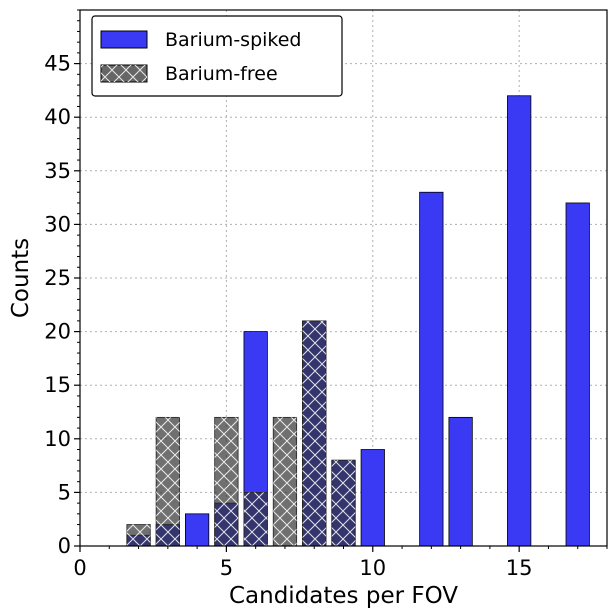  I want to click on y-tick-label: 35, so click(57, 171).